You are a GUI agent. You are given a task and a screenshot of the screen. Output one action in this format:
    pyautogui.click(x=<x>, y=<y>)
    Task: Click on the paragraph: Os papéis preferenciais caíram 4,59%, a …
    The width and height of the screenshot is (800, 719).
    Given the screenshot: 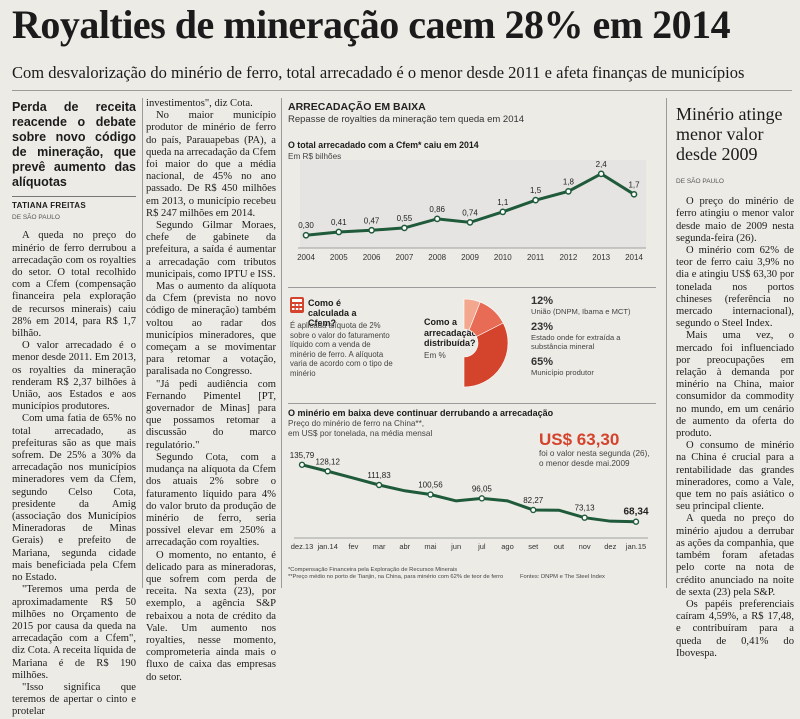 What is the action you would take?
    pyautogui.click(x=735, y=628)
    